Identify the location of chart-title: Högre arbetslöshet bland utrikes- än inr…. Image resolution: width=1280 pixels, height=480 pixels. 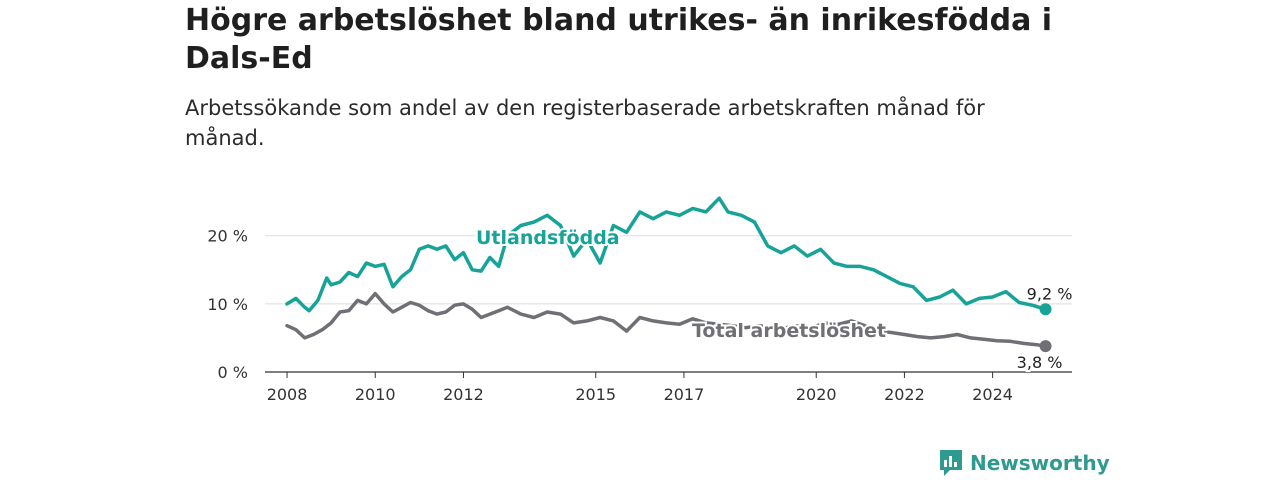
(619, 39).